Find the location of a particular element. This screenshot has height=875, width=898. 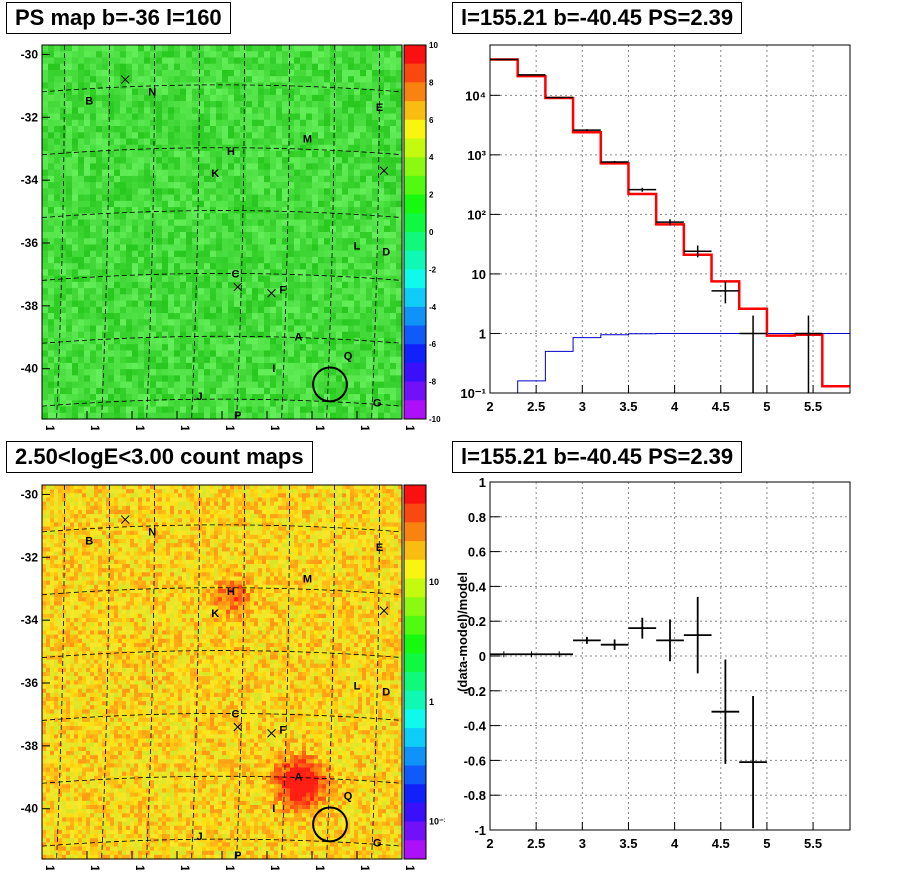

roi-circle is located at coordinates (330, 384).